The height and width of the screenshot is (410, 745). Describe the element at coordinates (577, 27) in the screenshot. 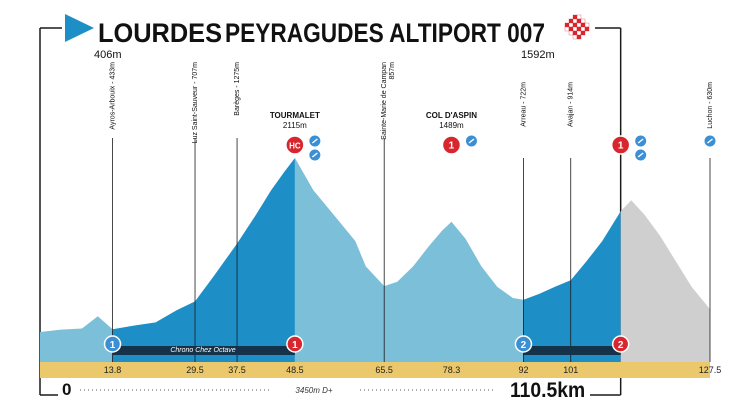

I see `finish-flag-icon` at that location.